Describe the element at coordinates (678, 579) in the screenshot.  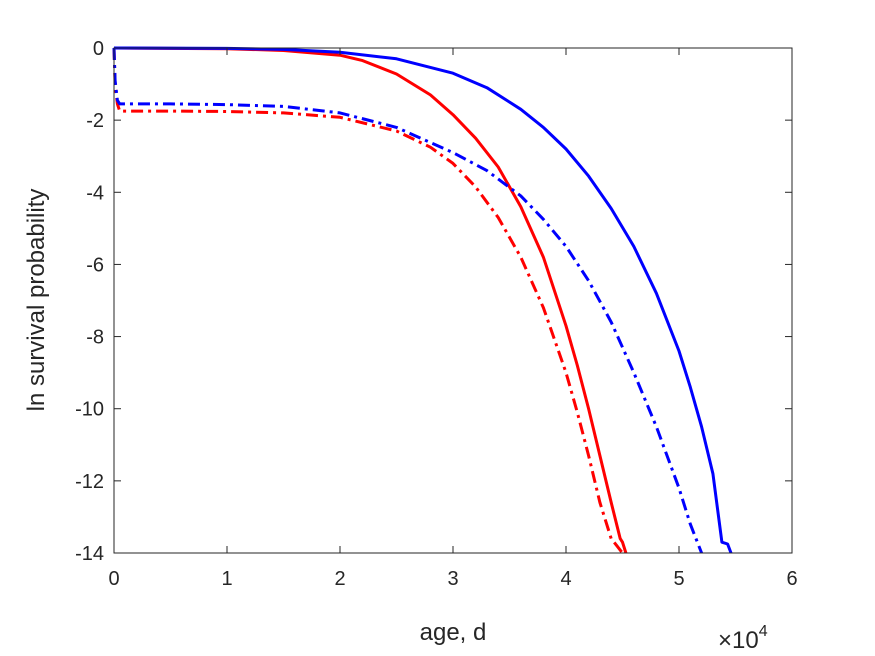
I see `x-tick-label-5: 5` at that location.